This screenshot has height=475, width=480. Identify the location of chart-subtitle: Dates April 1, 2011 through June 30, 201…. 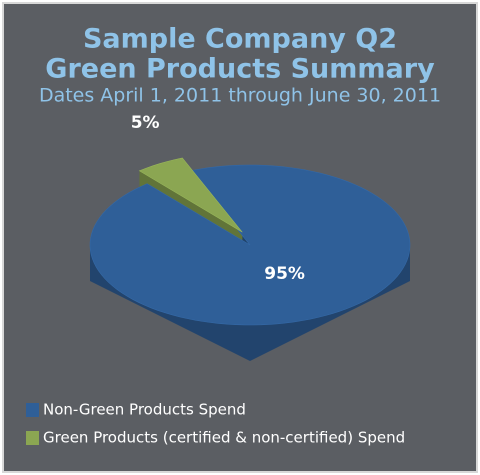
(240, 96).